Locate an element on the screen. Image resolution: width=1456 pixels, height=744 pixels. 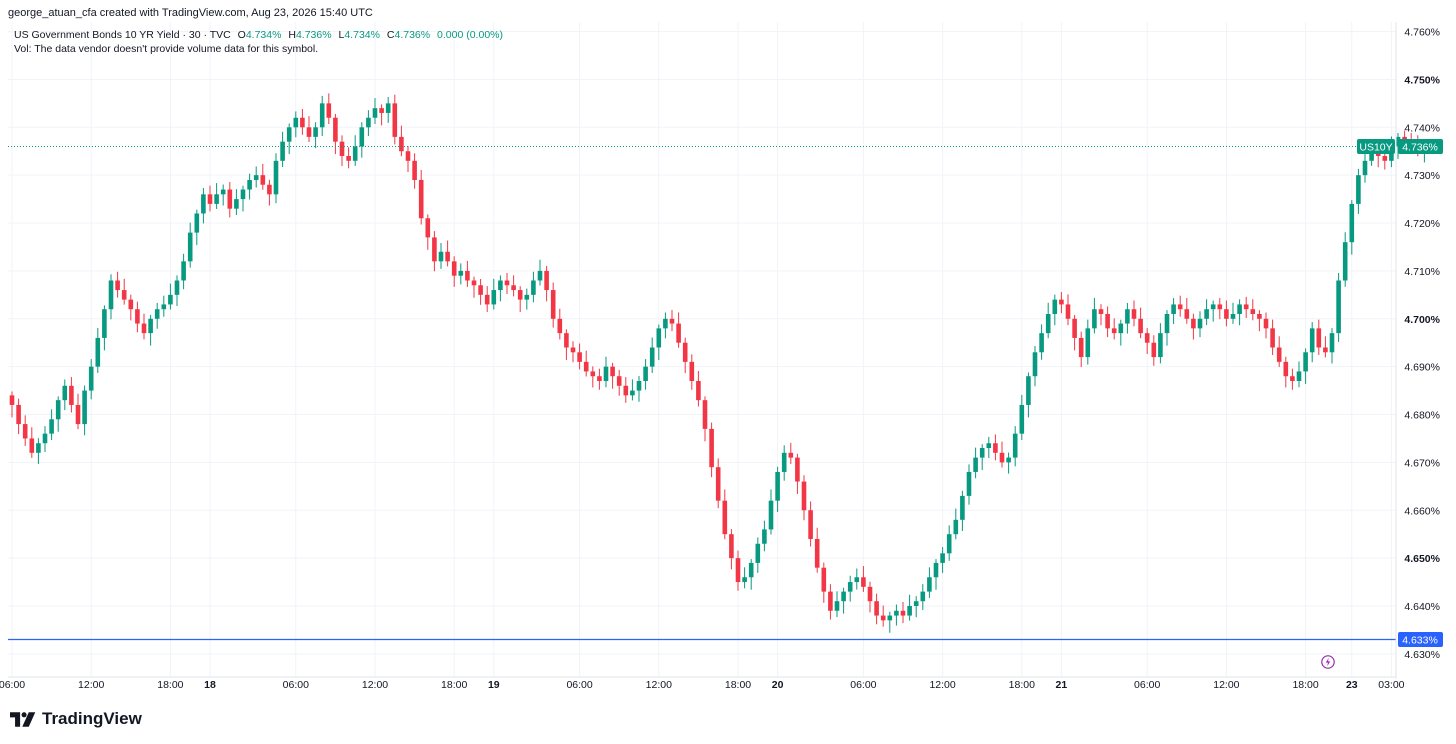
y-axis-tick-label: 4.720% is located at coordinates (1422, 224).